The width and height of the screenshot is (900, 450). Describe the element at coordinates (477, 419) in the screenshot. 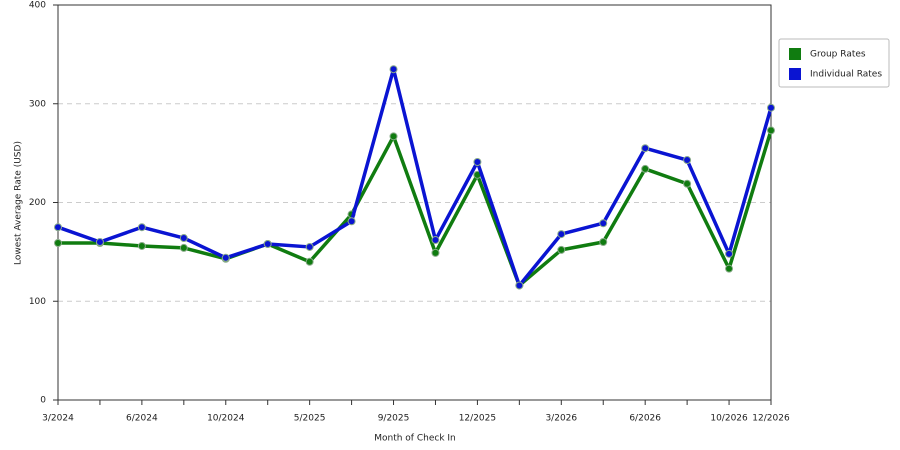

I see `x-tick-label: 12/2025` at that location.